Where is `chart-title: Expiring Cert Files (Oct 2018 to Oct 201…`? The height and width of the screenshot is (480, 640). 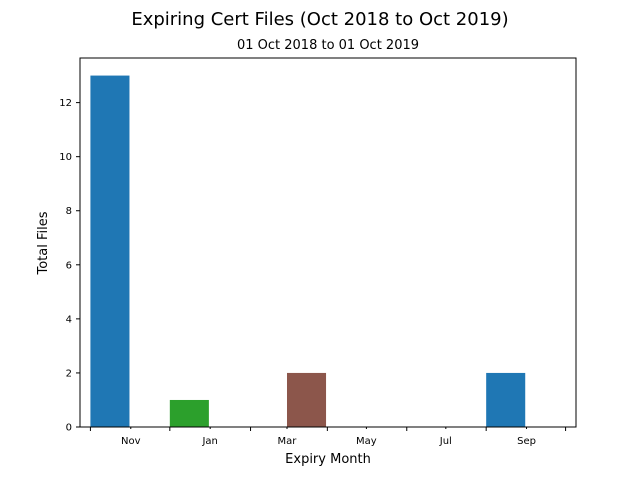 chart-title: Expiring Cert Files (Oct 2018 to Oct 201… is located at coordinates (319, 19).